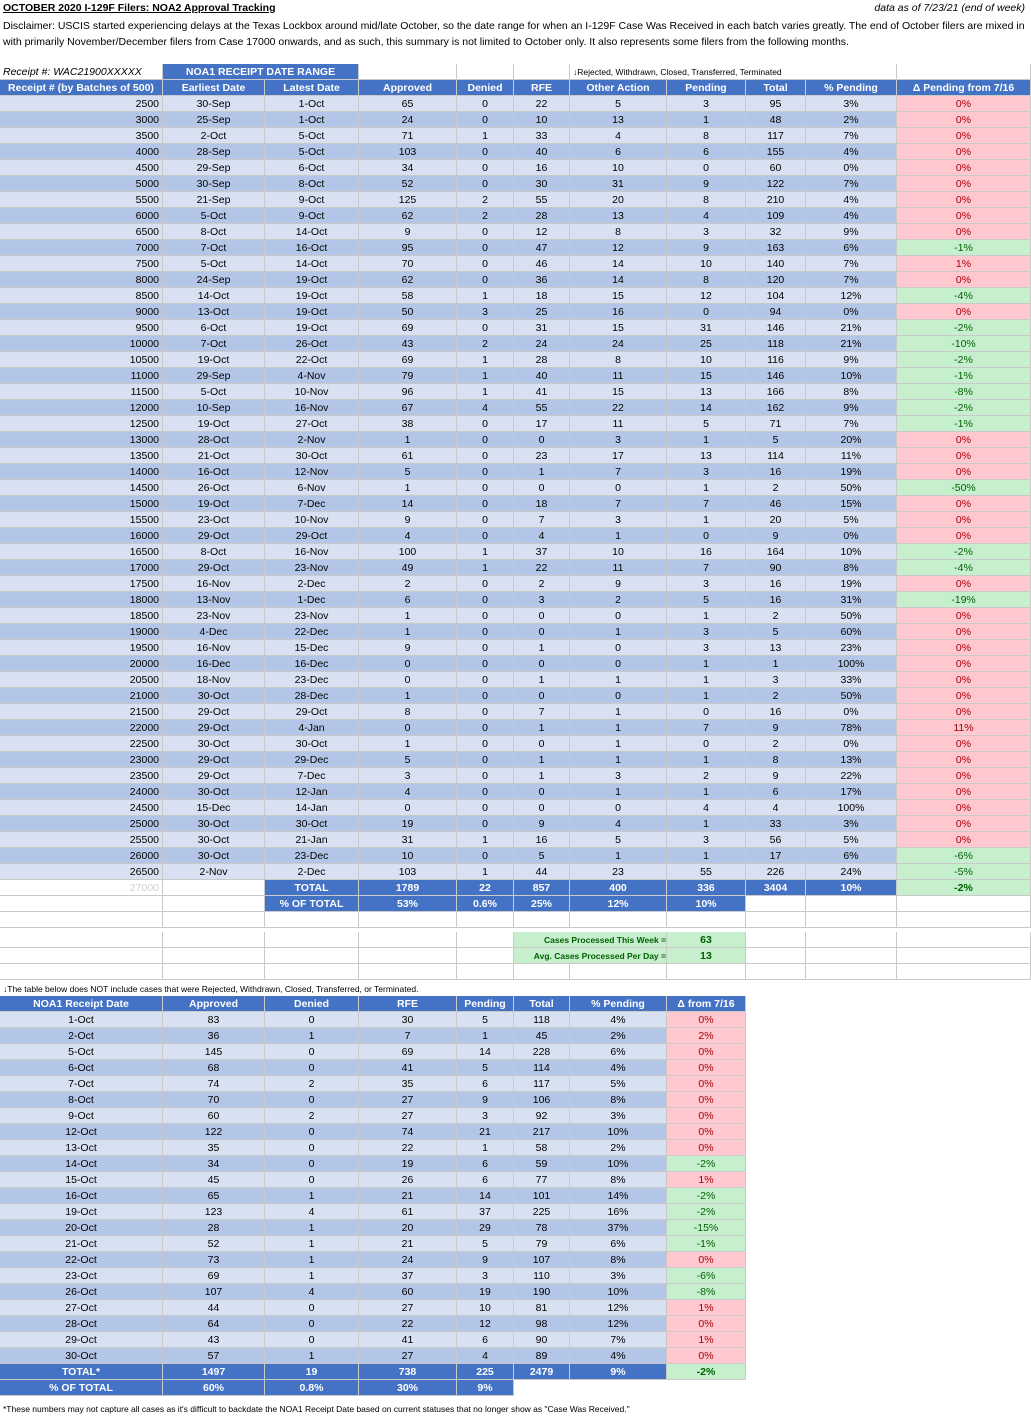  I want to click on receipt-batch: 22000, so click(81, 728).